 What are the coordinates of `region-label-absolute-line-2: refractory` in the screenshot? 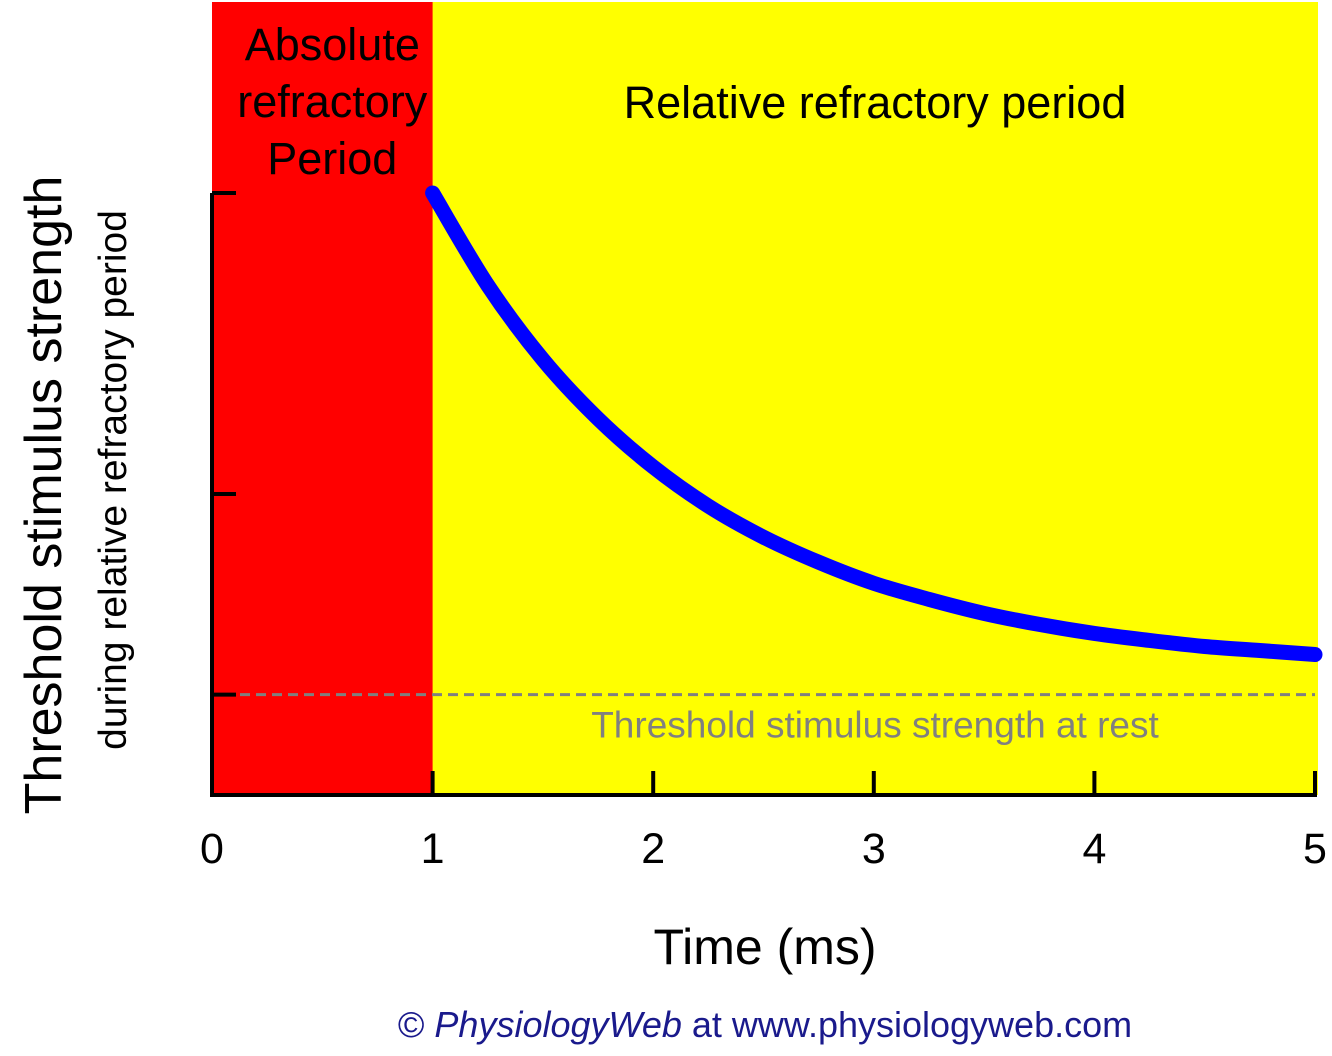 It's located at (332, 101).